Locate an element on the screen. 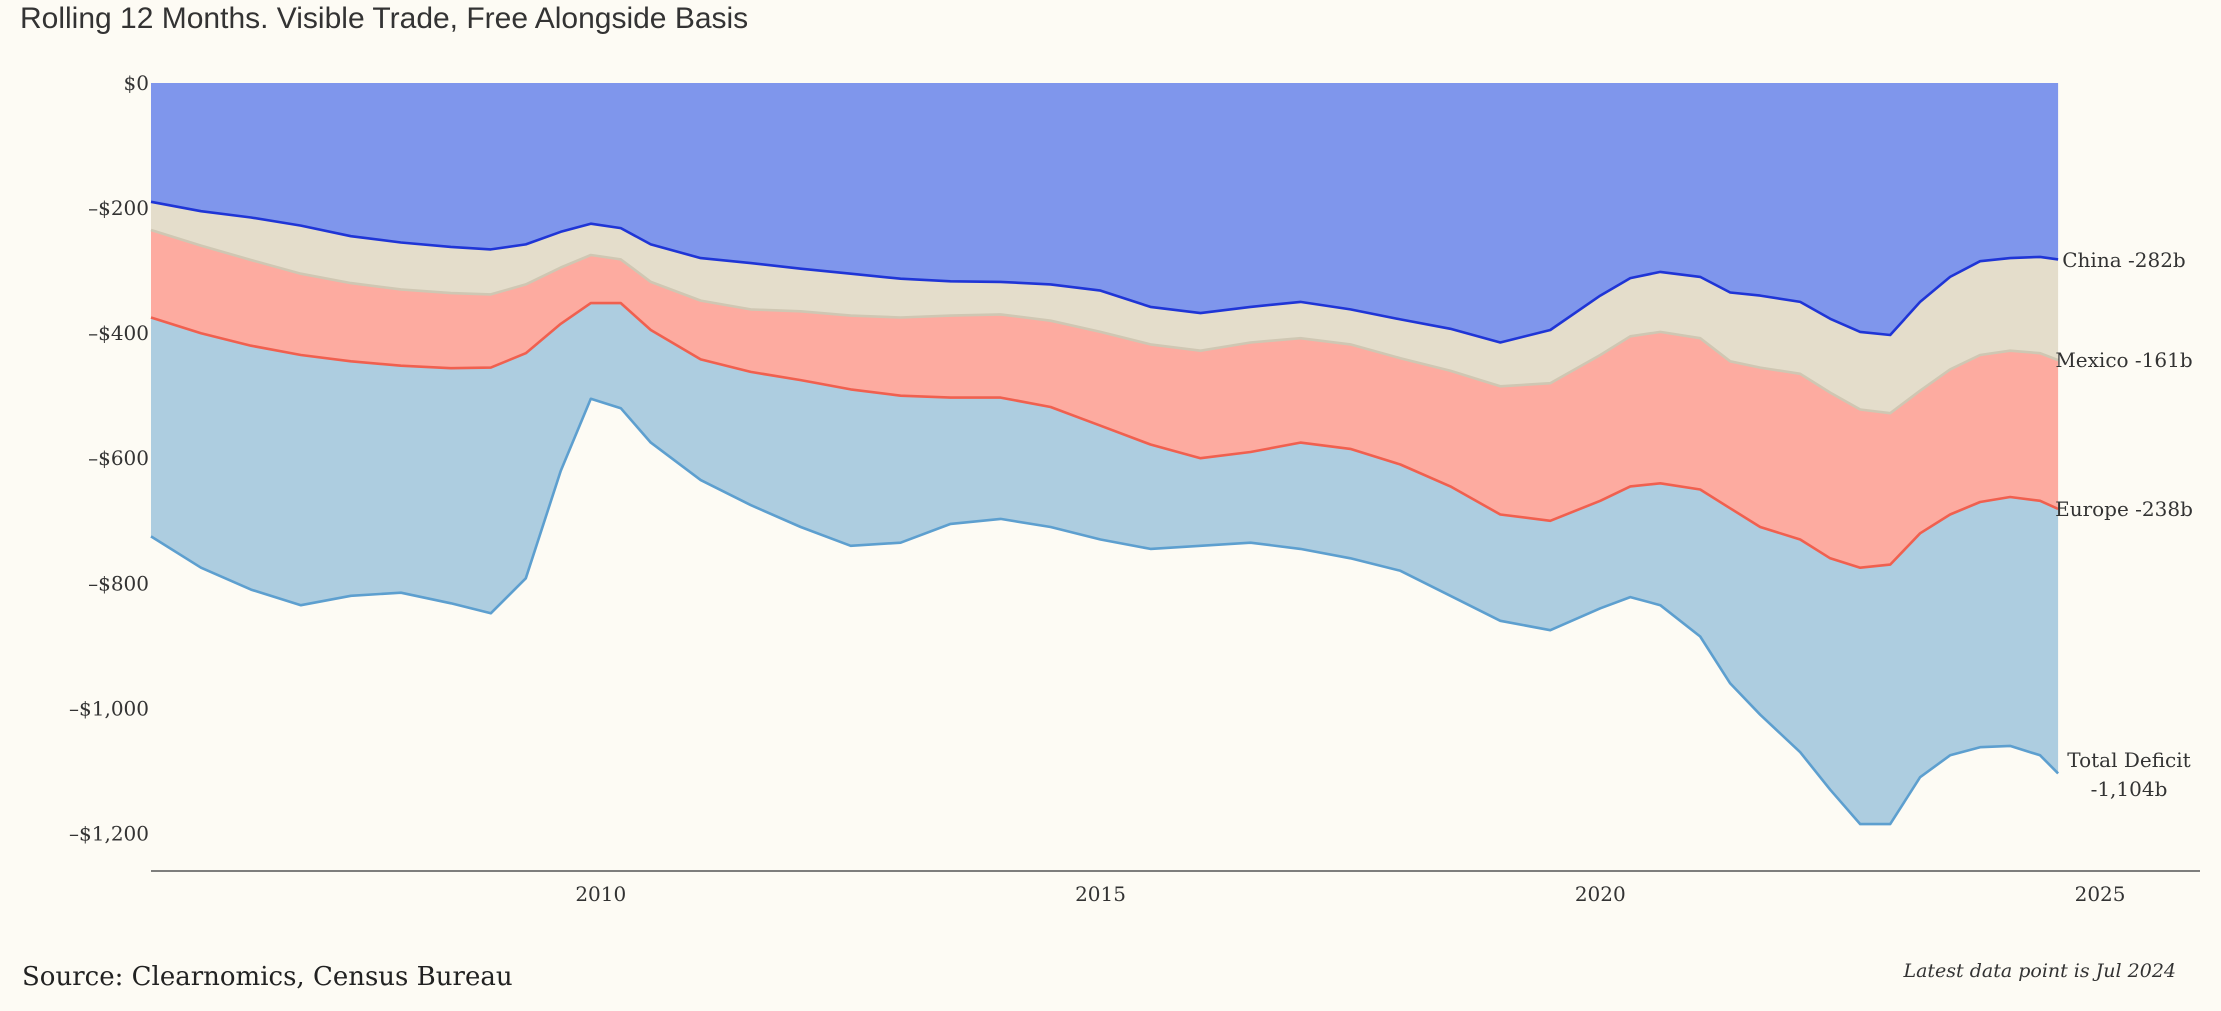  source-note: Source: Clearnomics, Census Bureau is located at coordinates (267, 977).